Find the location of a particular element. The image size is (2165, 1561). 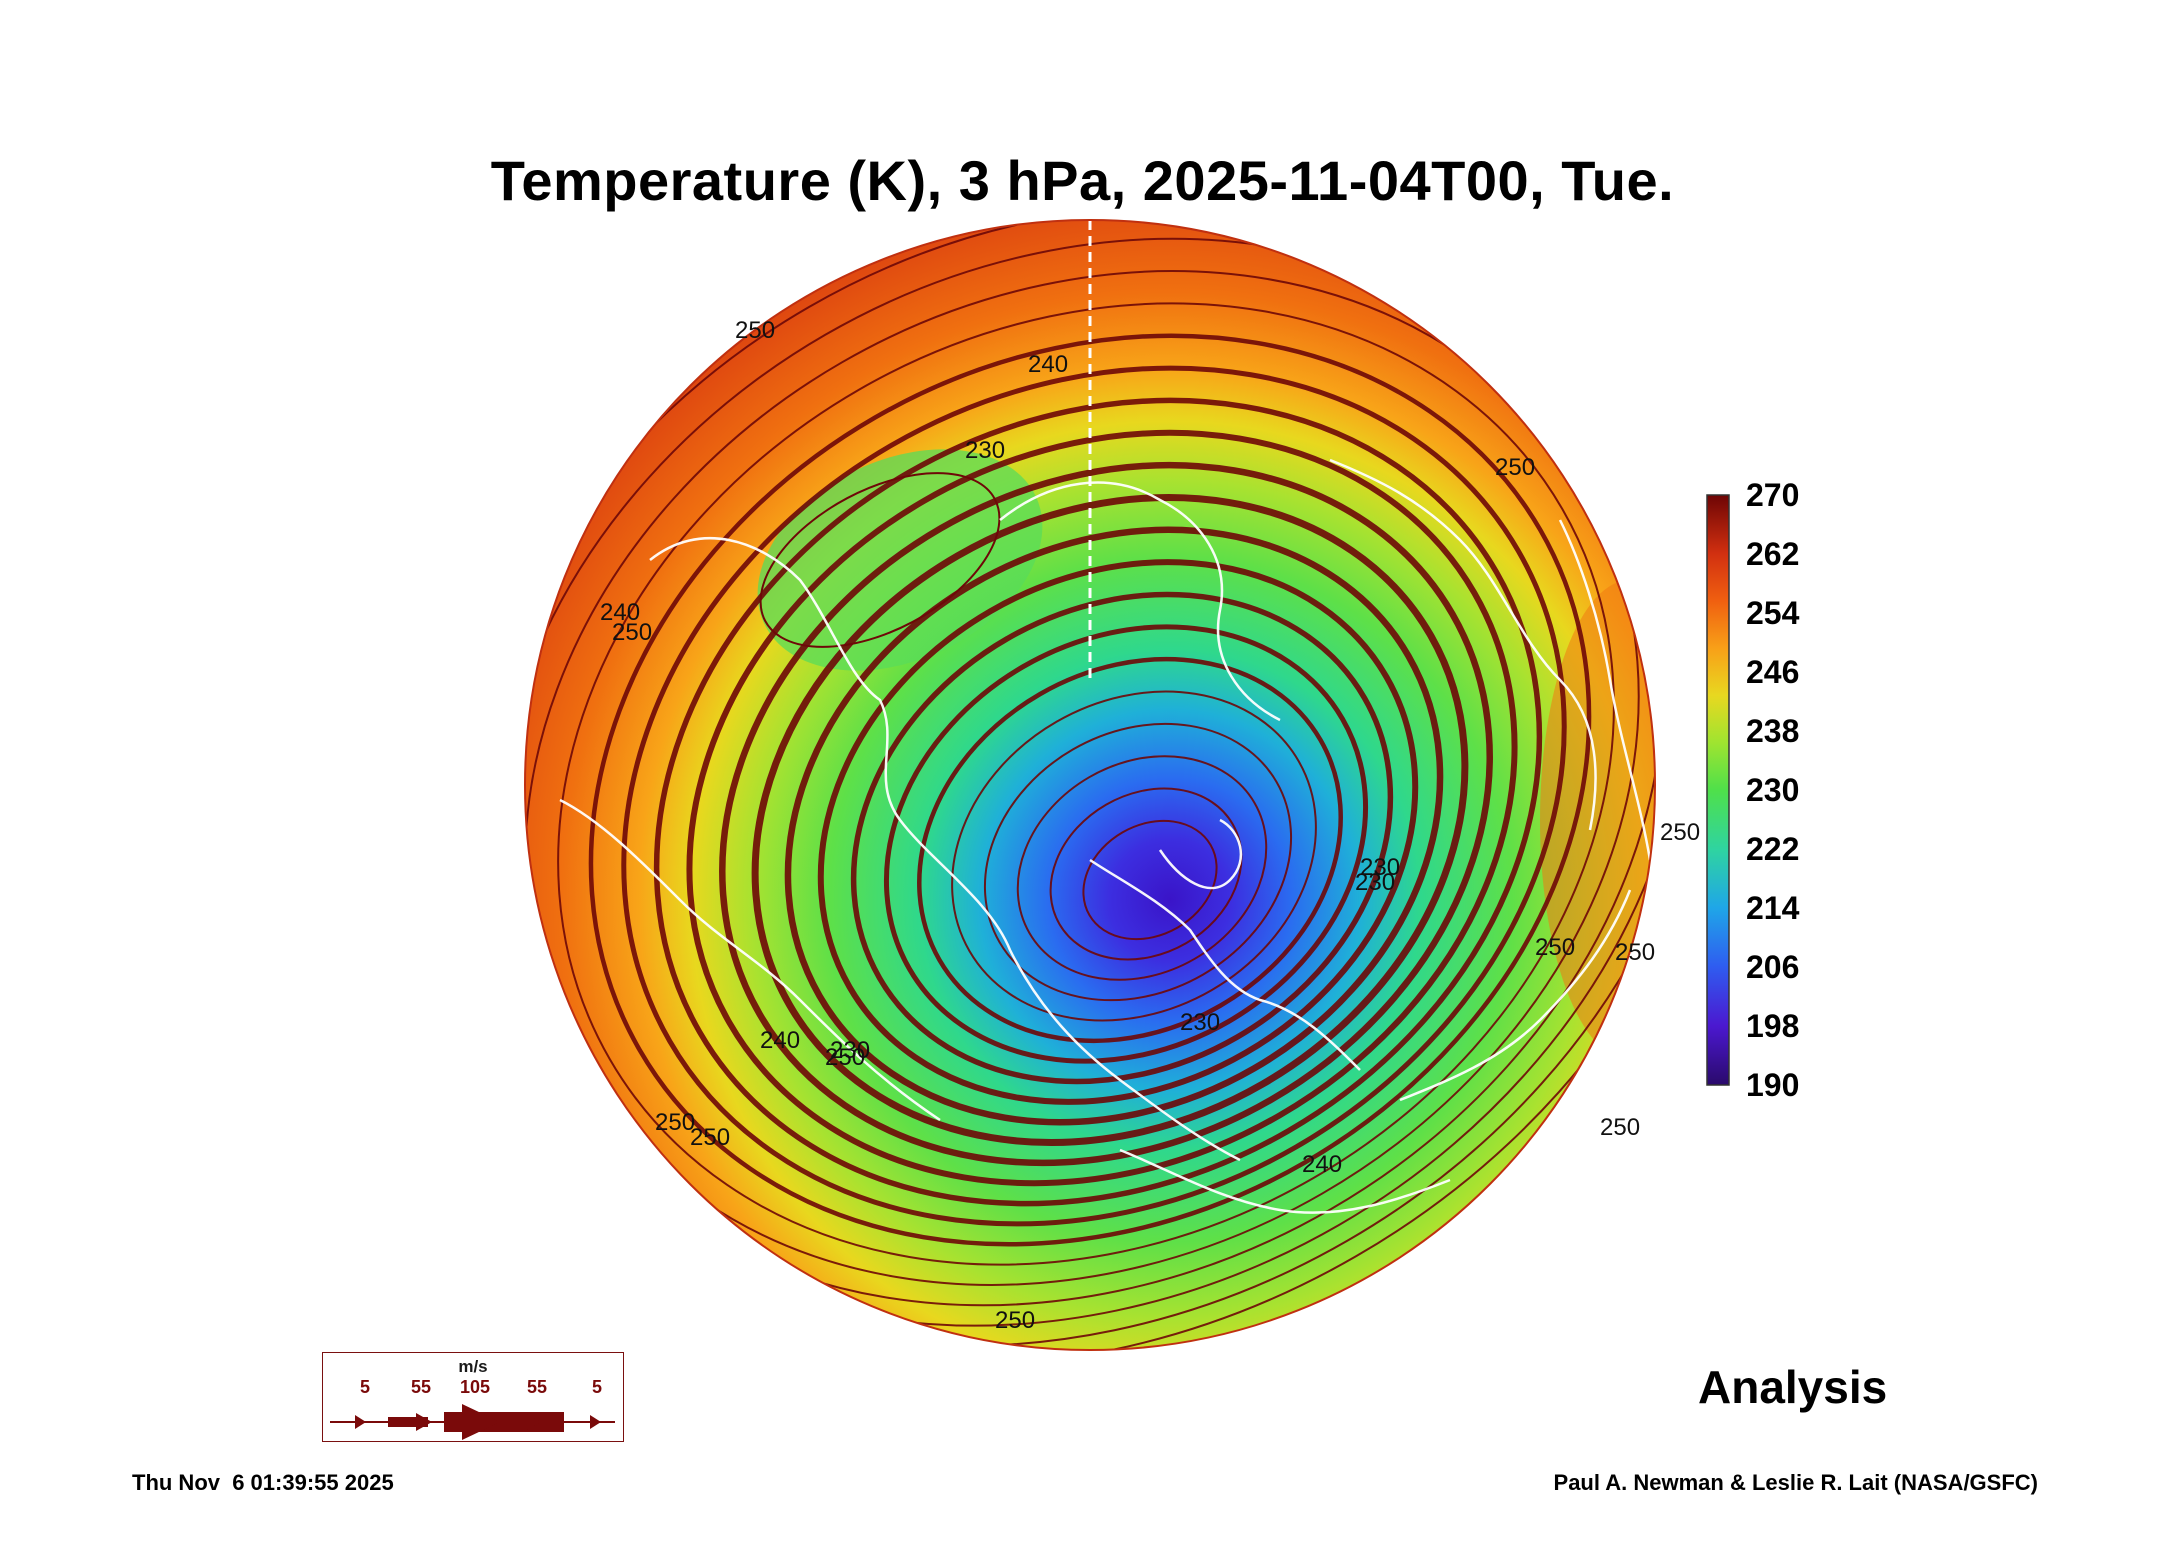

legend-unit: m/s is located at coordinates (473, 1366).